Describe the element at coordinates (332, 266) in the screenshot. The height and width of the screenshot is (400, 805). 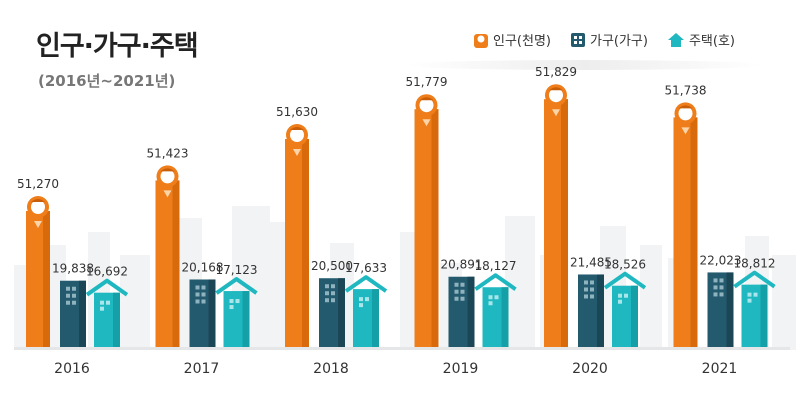
I see `household-label-2018: 20,500` at that location.